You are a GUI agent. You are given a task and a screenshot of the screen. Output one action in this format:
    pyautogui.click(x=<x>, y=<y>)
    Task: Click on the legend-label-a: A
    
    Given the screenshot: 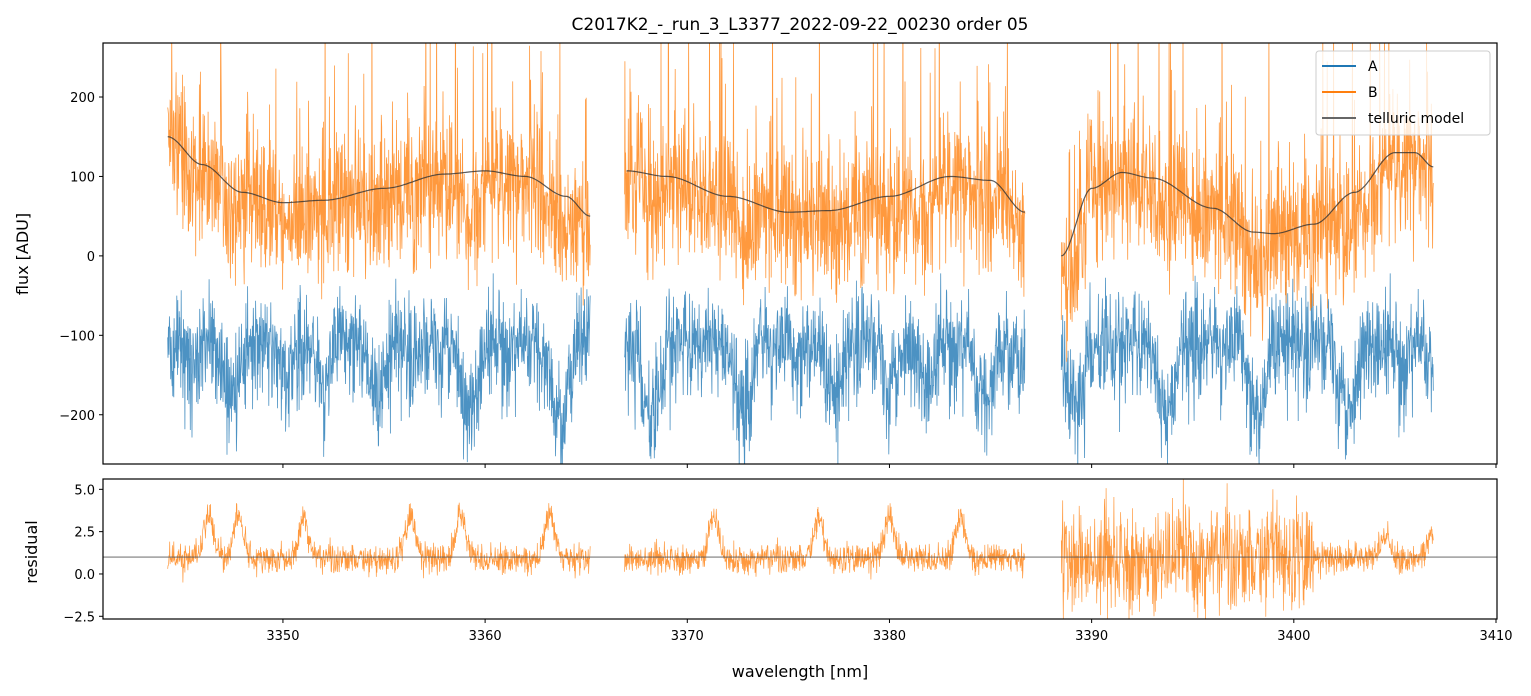 What is the action you would take?
    pyautogui.click(x=1373, y=67)
    